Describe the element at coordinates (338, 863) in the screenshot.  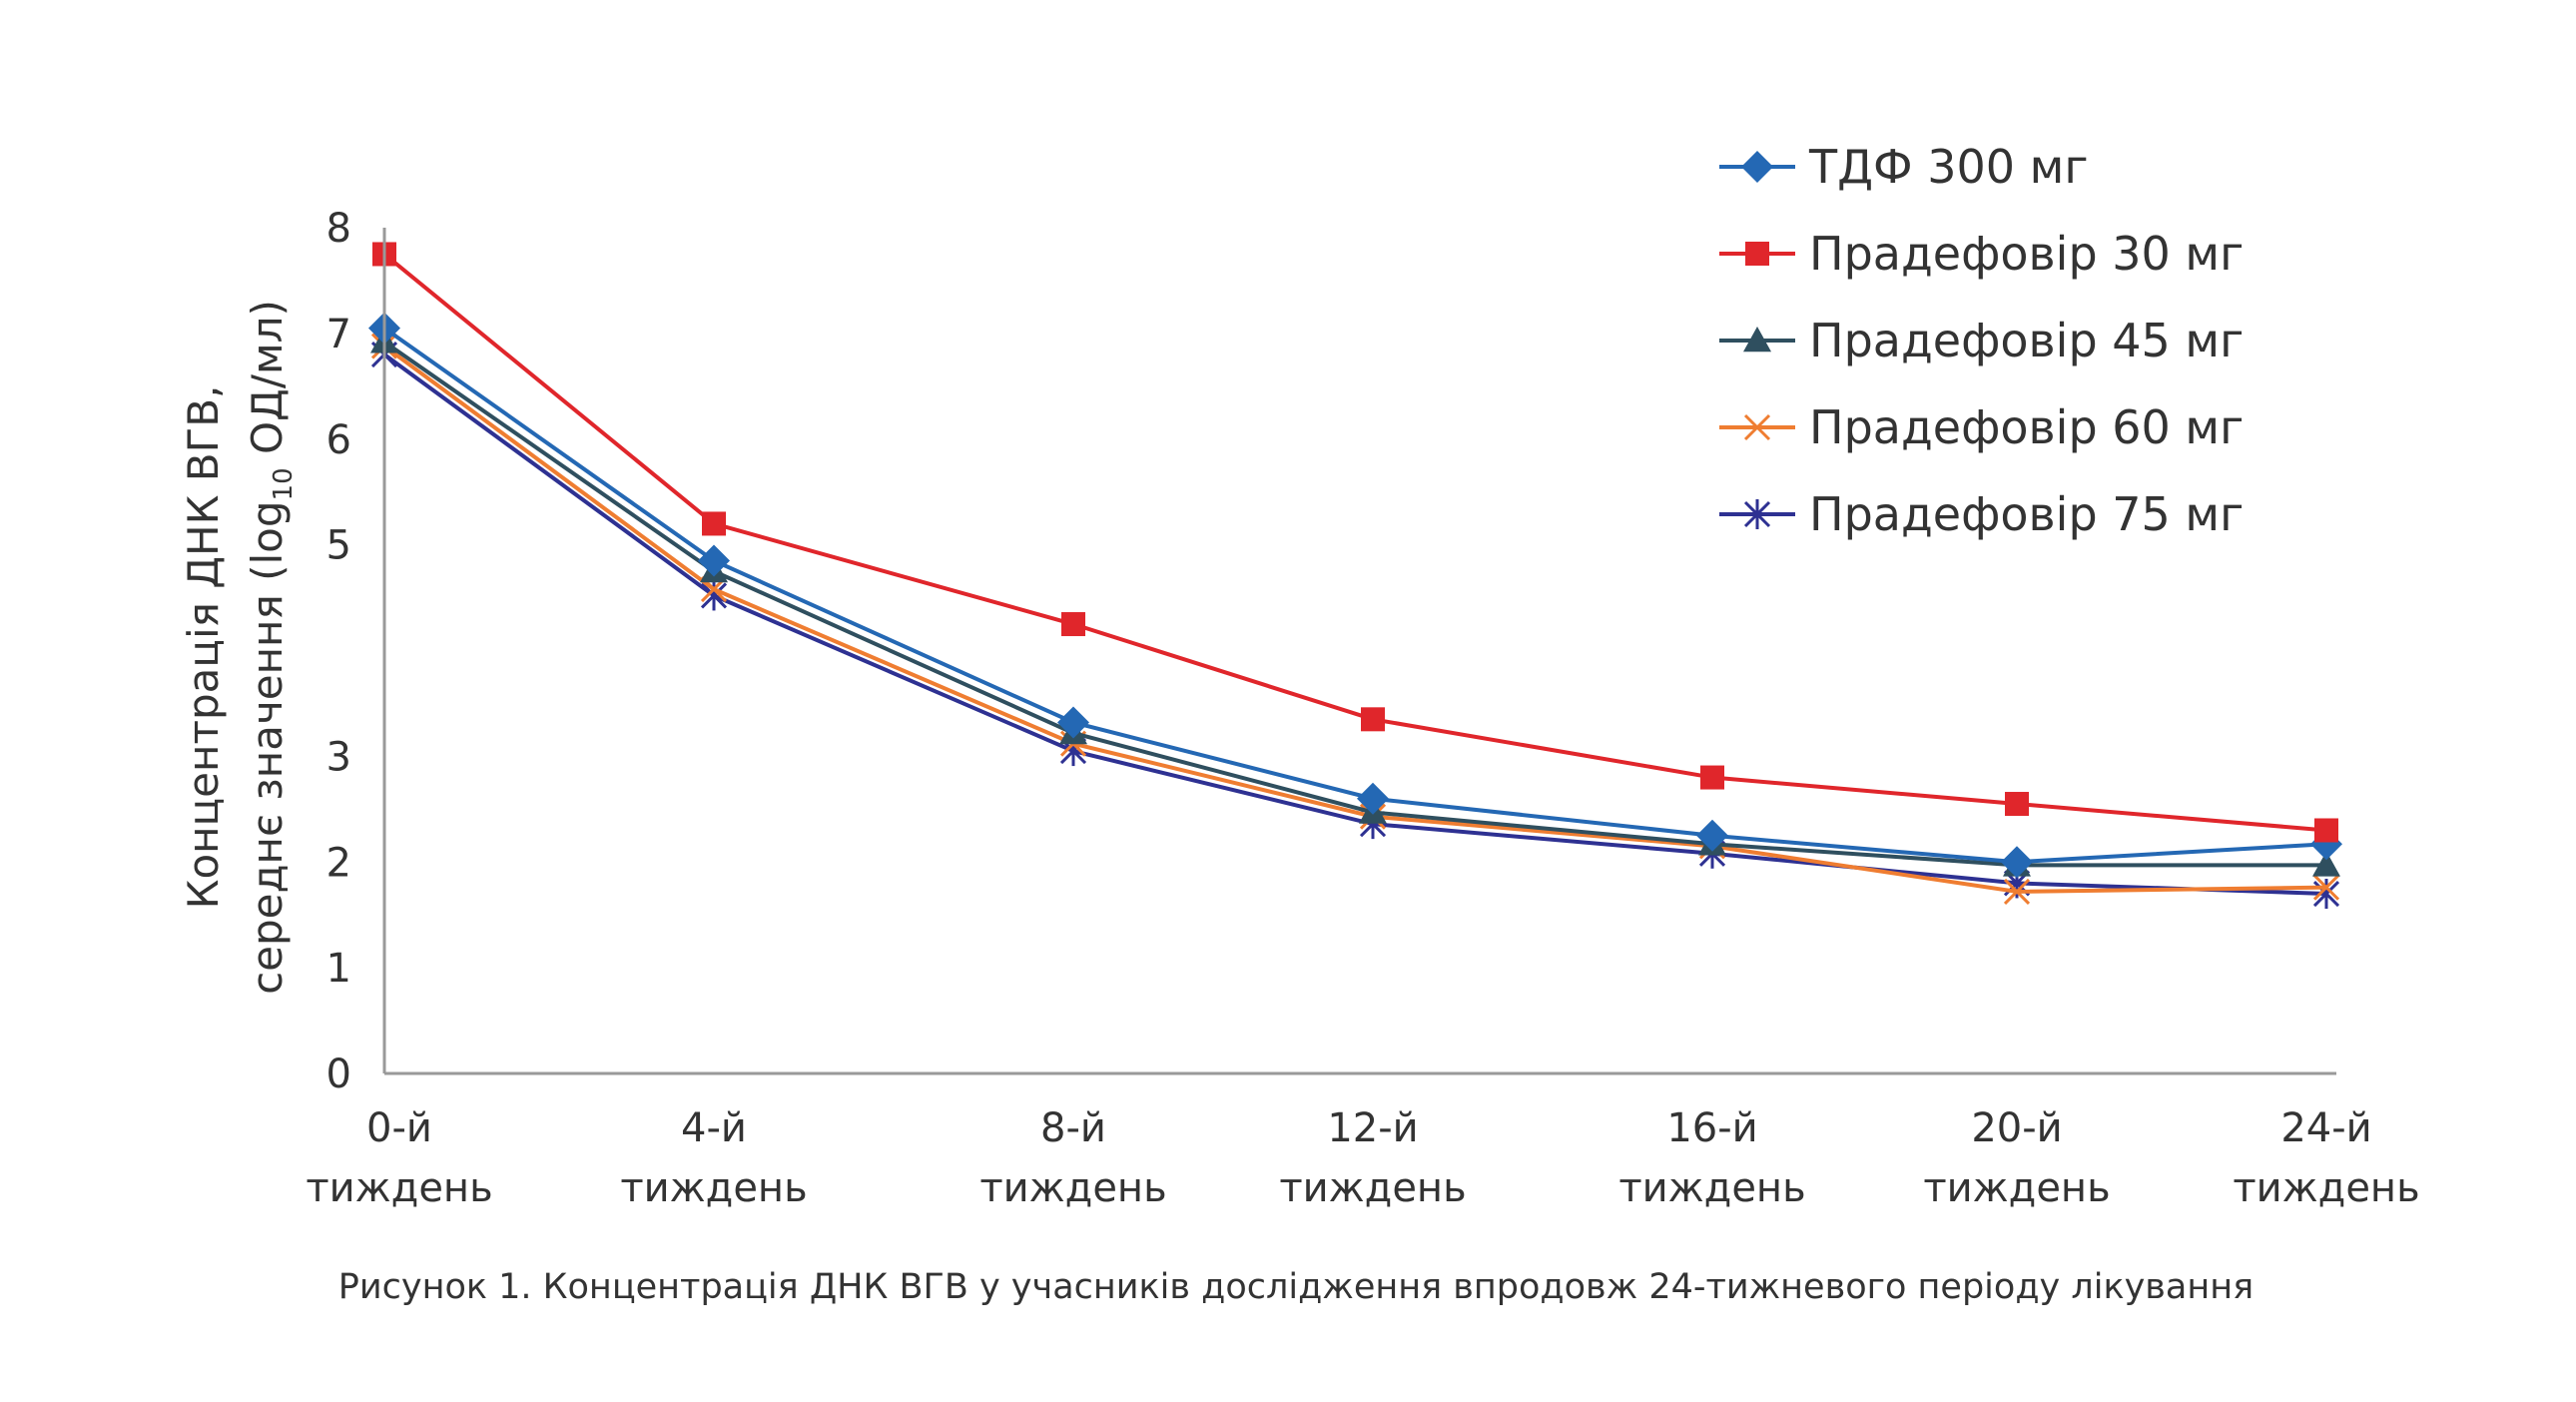
I see `y-tick-label: 2` at that location.